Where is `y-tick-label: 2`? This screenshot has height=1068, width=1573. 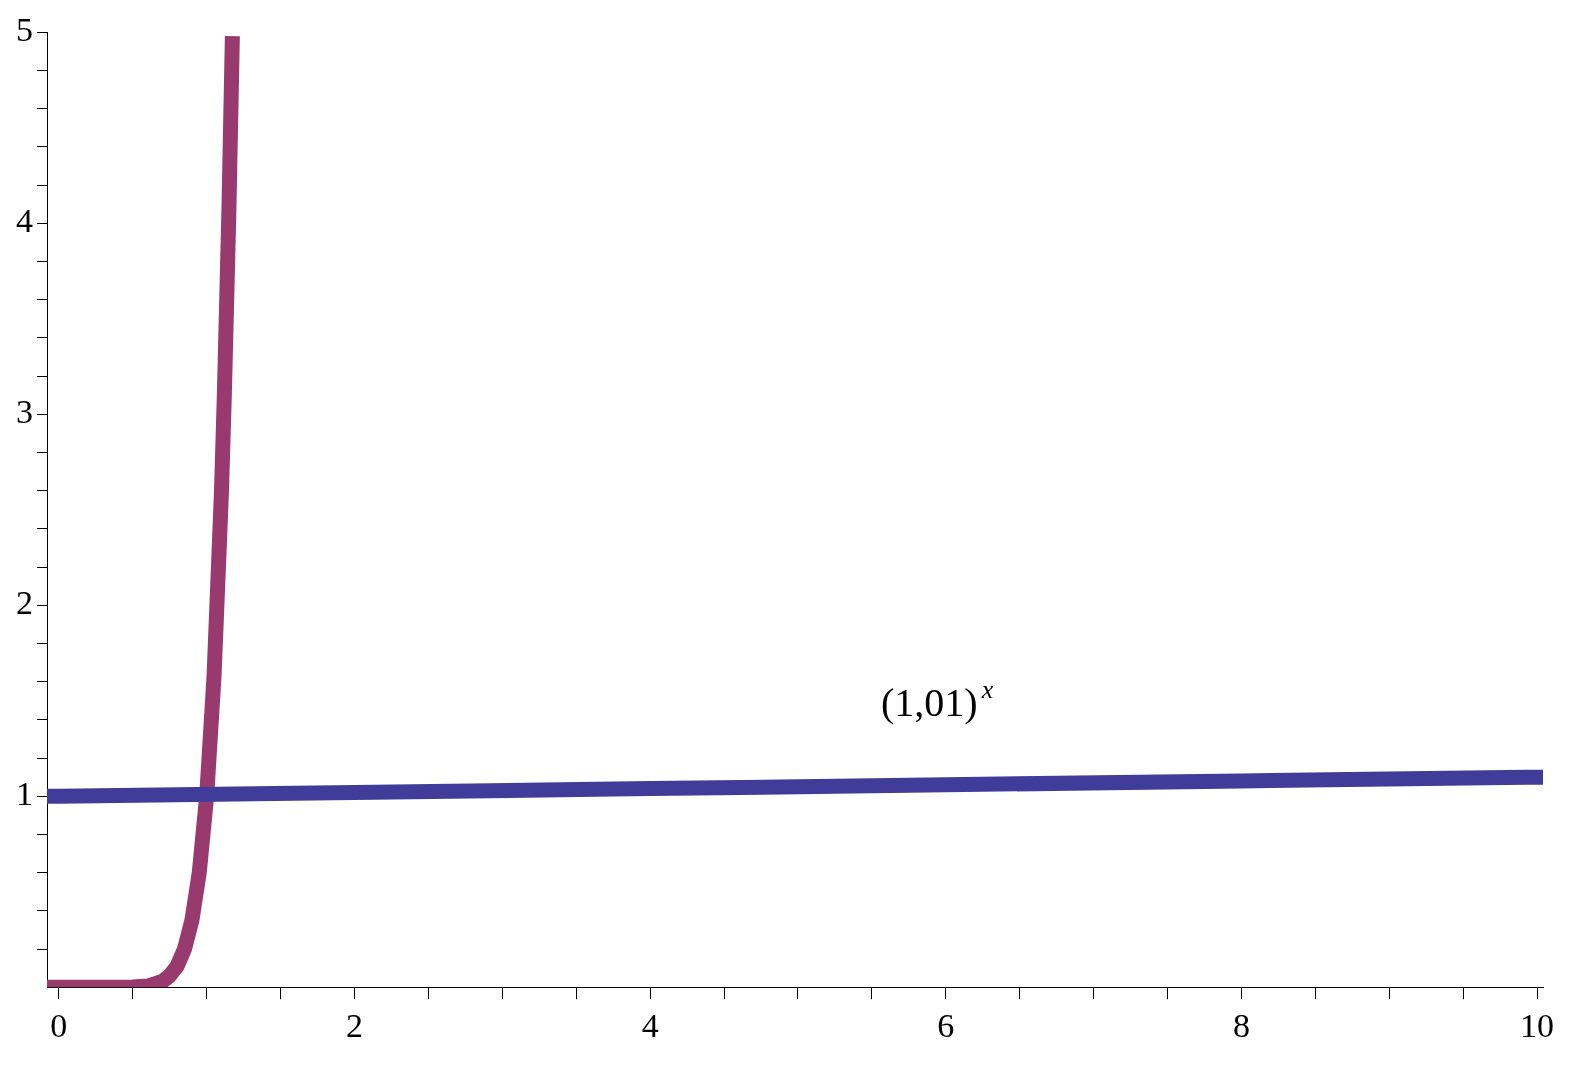 y-tick-label: 2 is located at coordinates (24, 603).